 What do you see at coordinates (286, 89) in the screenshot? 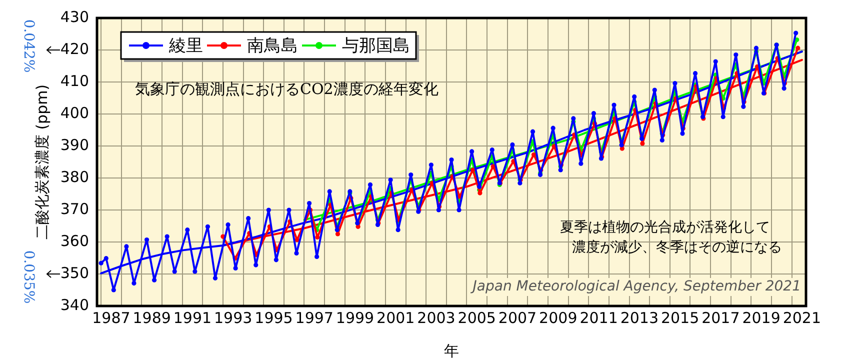
I see `annotation: 気象庁の観測点におけるCO2濃度の経年変化` at bounding box center [286, 89].